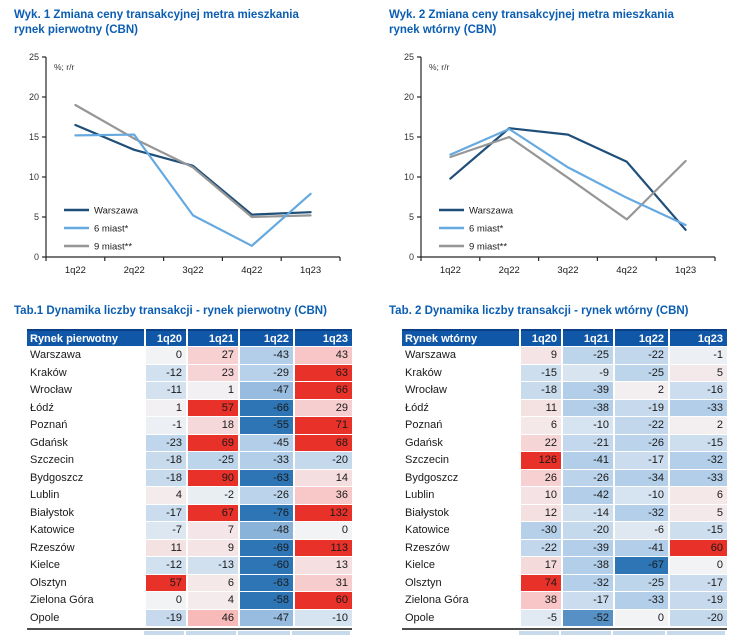 The height and width of the screenshot is (636, 750). Describe the element at coordinates (189, 443) in the screenshot. I see `table-row: Gdańsk -23 69 -45 68` at that location.